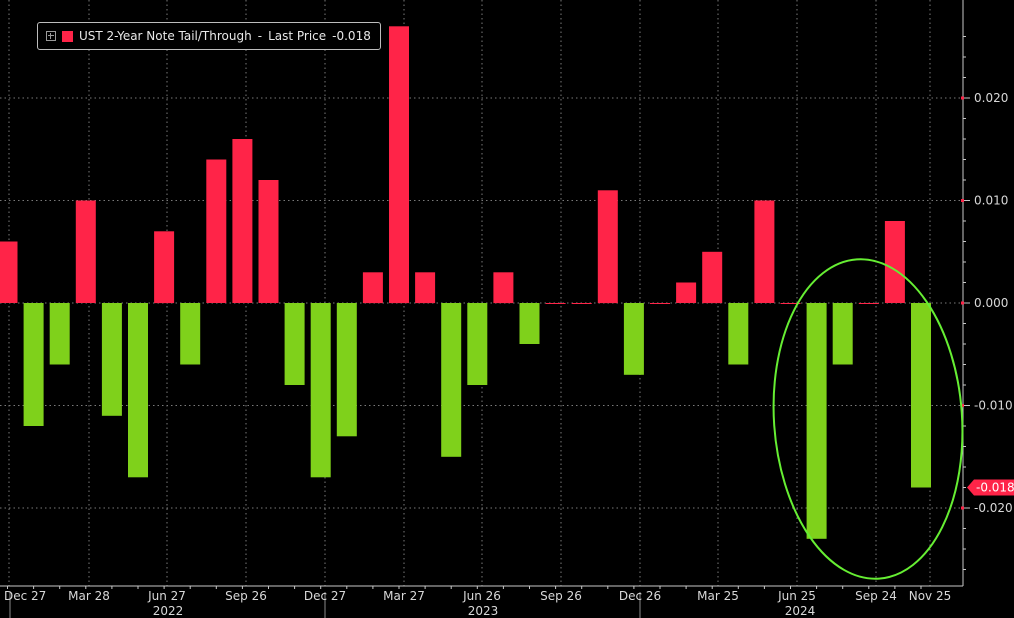 This screenshot has height=618, width=1014. Describe the element at coordinates (168, 611) in the screenshot. I see `year-label: 2022` at that location.